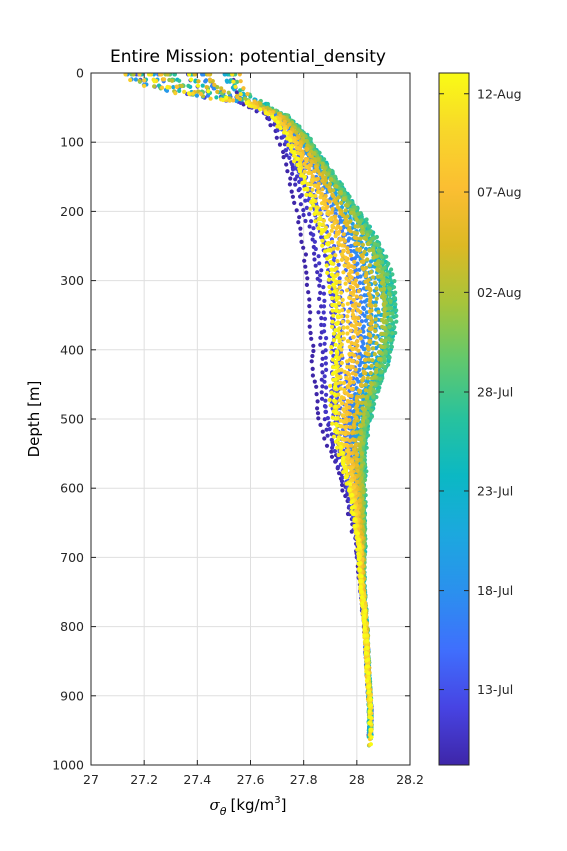 The width and height of the screenshot is (567, 851). Describe the element at coordinates (72, 211) in the screenshot. I see `y-tick-label: 200` at that location.